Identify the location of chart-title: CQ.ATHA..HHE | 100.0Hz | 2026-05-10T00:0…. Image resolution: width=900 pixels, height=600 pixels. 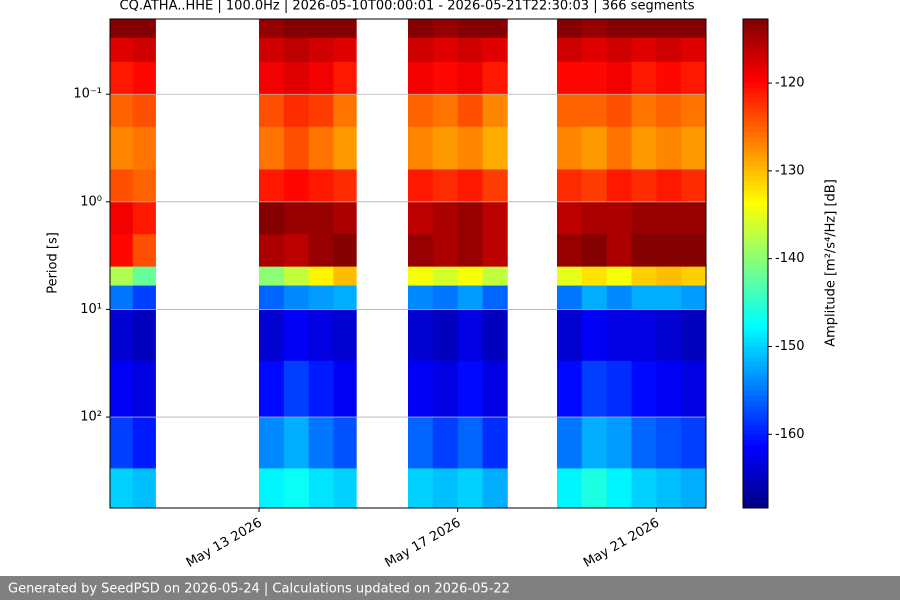
(407, 7).